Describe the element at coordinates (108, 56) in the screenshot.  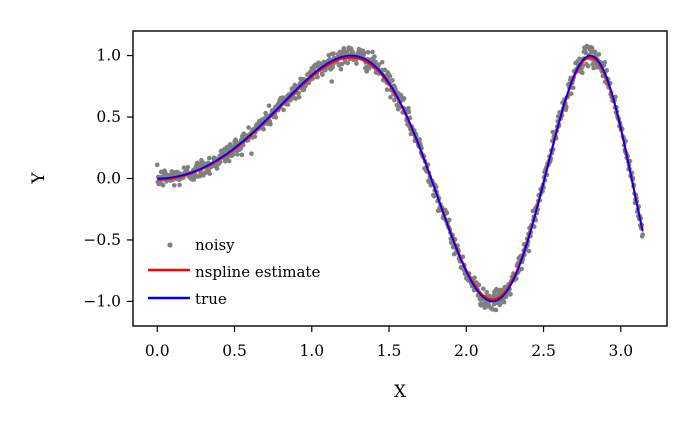
I see `y-tick-label: 1.0` at that location.